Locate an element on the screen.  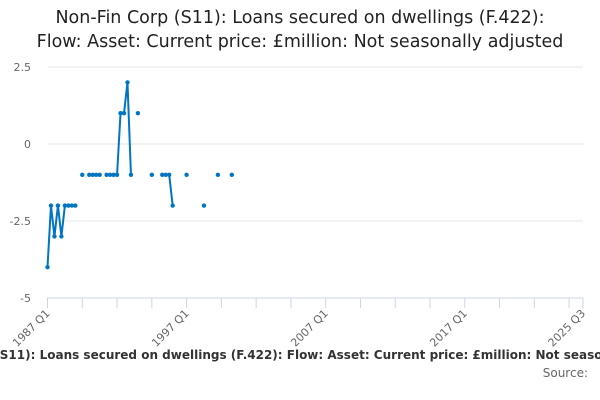
x-tick-label: 2007 Q1 is located at coordinates (309, 328).